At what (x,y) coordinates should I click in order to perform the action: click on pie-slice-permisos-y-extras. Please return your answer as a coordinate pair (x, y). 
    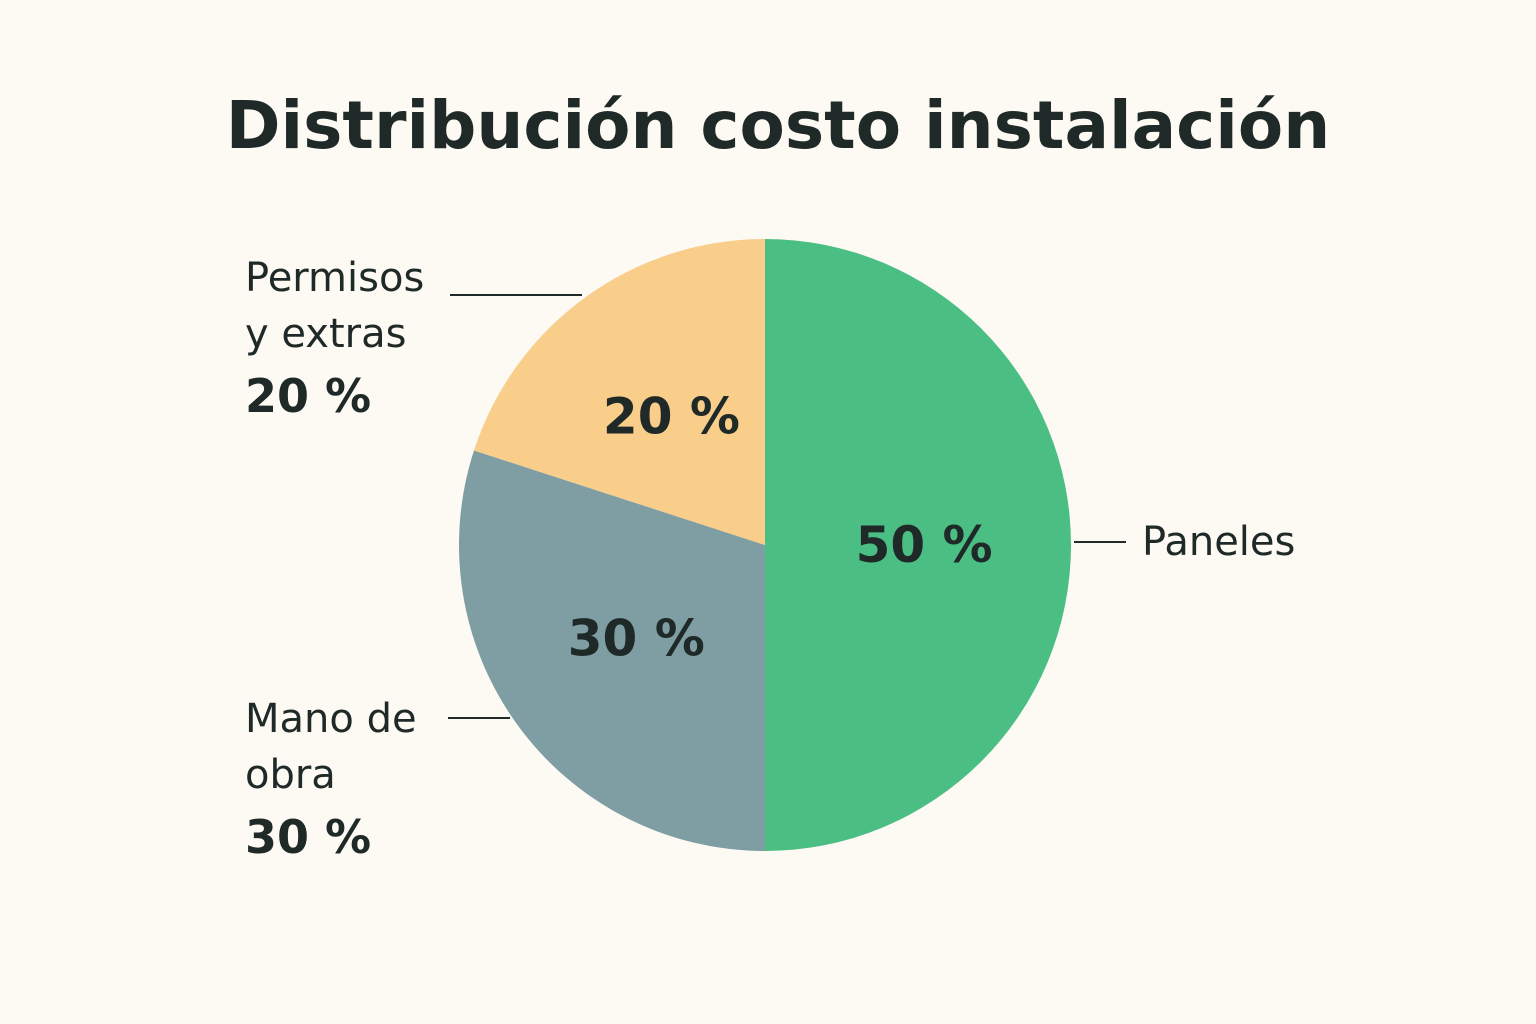
    Looking at the image, I should click on (619, 391).